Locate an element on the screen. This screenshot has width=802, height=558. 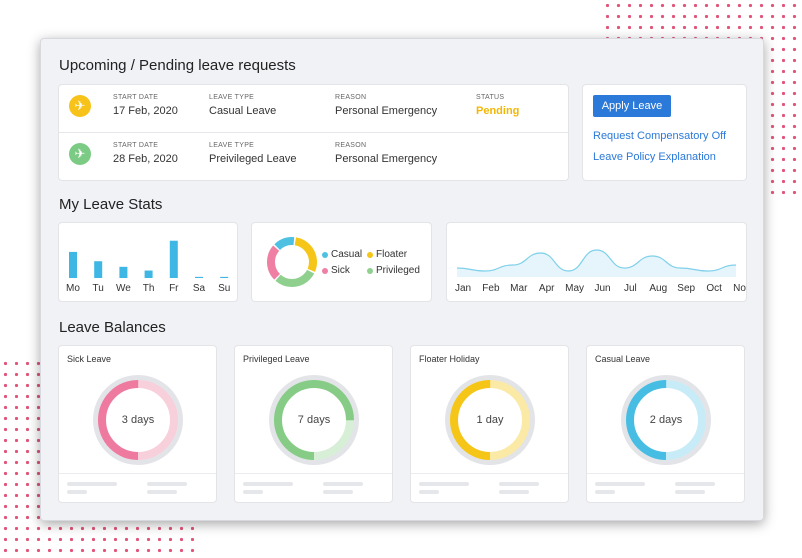
area-fill is located at coordinates (596, 263).